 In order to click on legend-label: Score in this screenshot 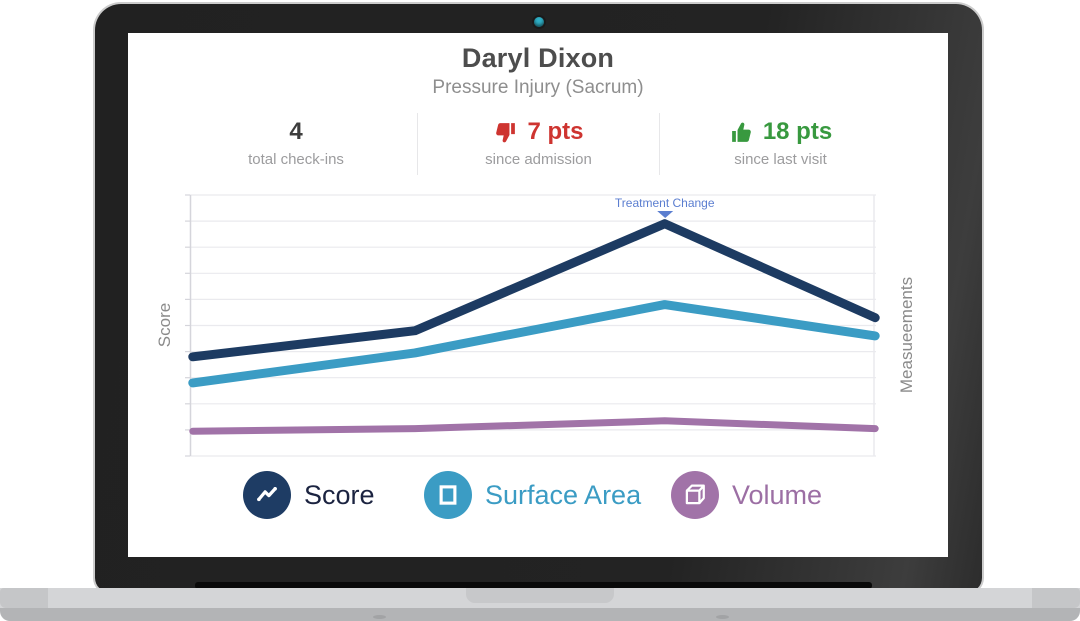, I will do `click(339, 494)`.